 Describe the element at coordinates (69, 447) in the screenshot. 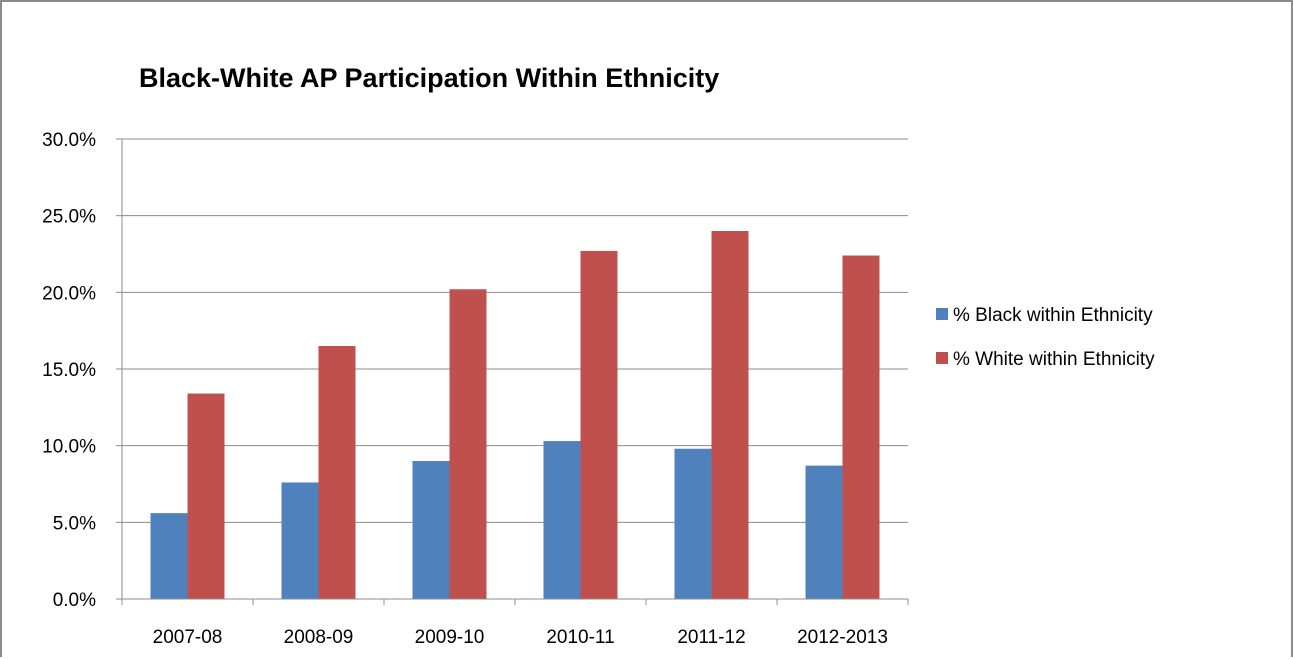

I see `y-tick-label-2: 10.0%` at that location.